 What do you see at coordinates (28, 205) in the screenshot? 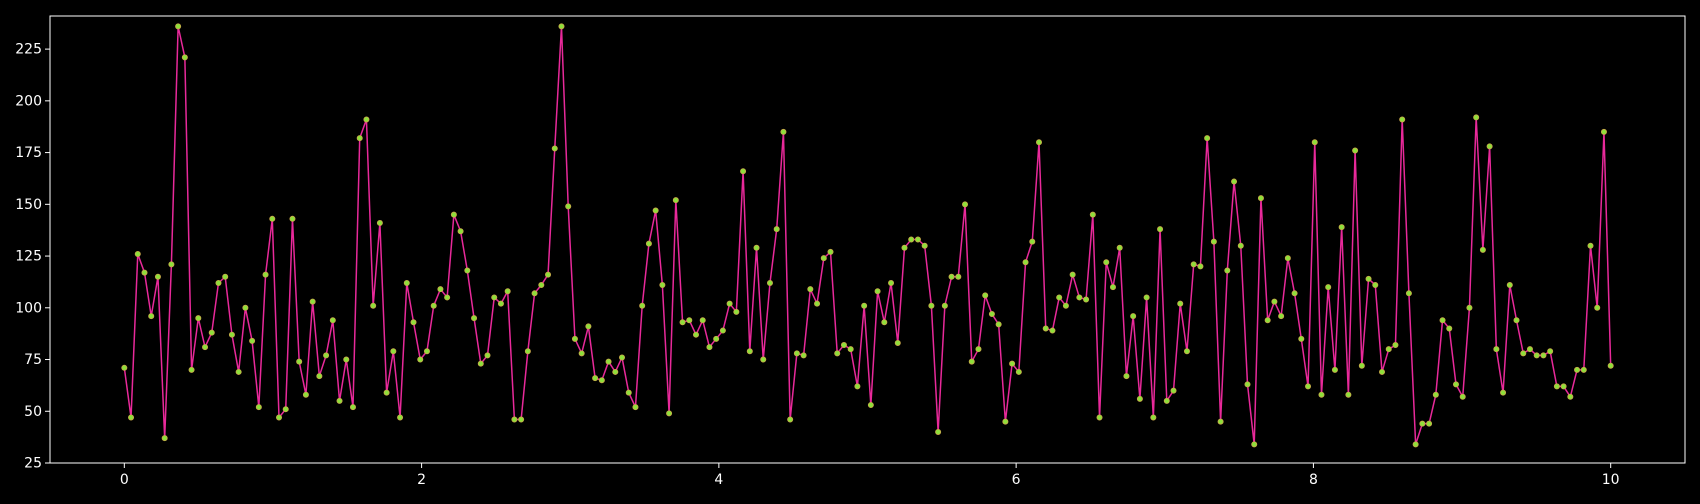
I see `y-tick-label: 150` at bounding box center [28, 205].